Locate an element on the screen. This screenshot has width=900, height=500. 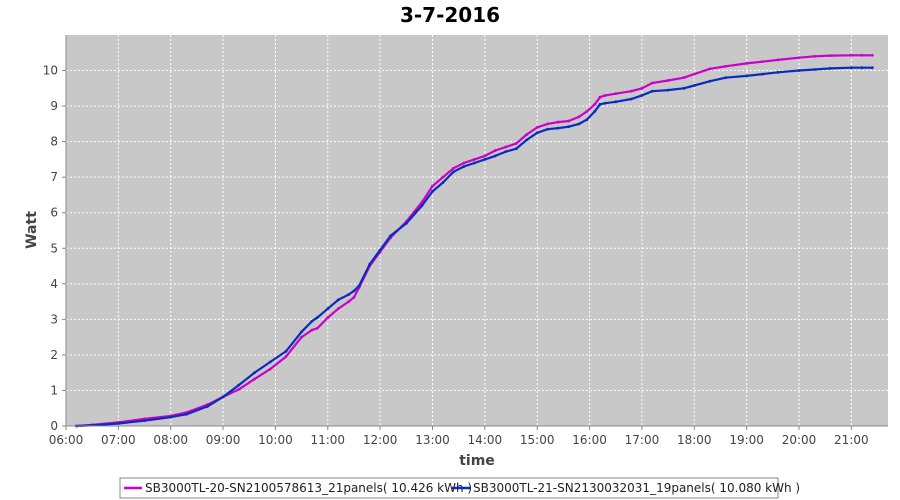
y-tick-label: 3 is located at coordinates (54, 319).